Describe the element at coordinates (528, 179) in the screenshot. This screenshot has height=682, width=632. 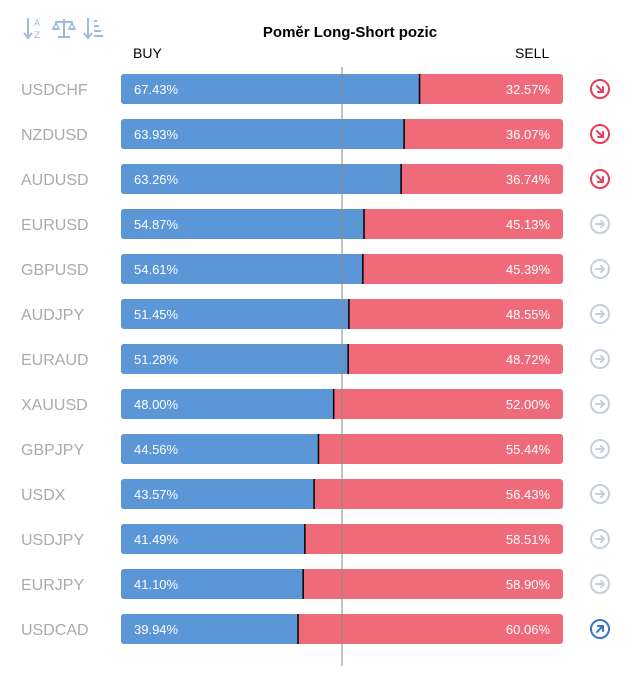
I see `sell-percent-label: 36.74%` at that location.